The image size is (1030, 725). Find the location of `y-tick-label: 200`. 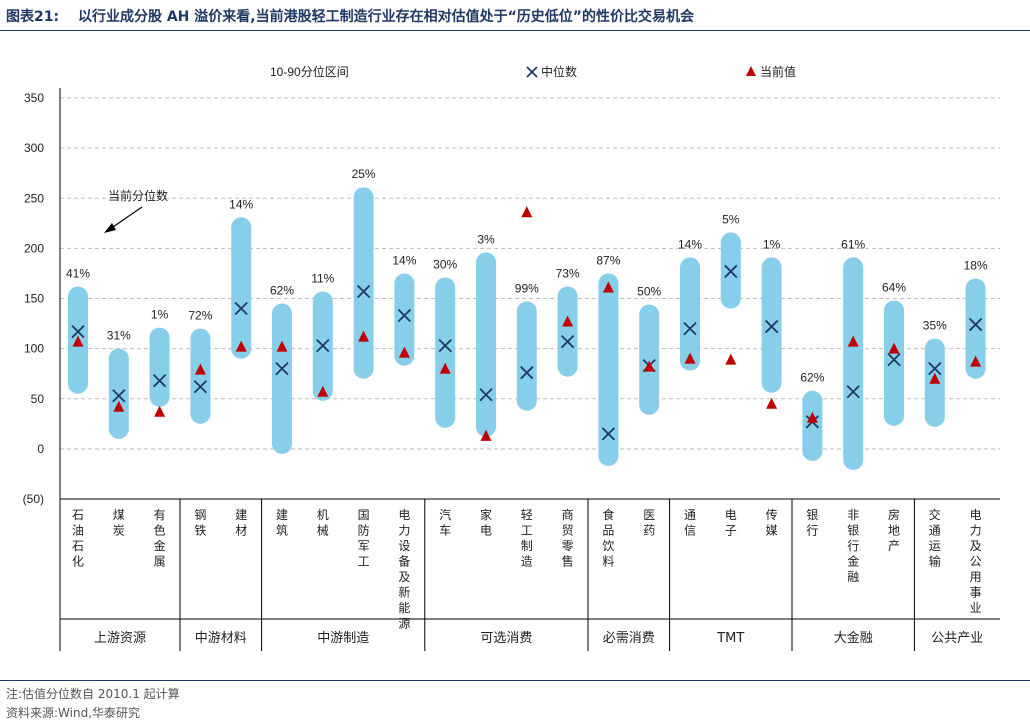

y-tick-label: 200 is located at coordinates (34, 248).